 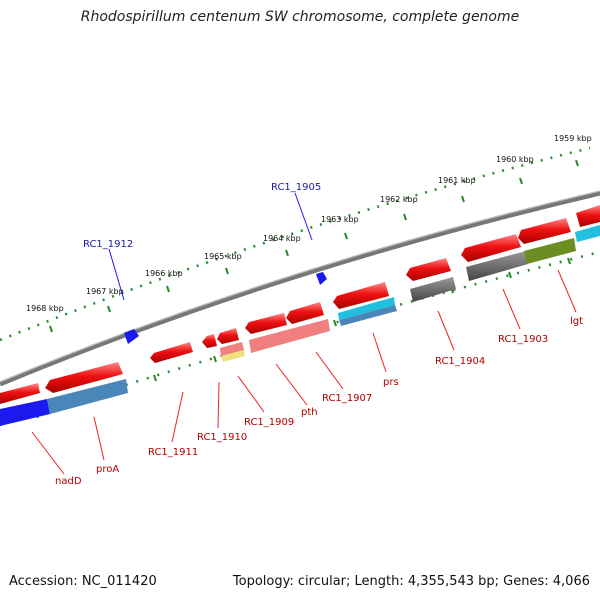 What do you see at coordinates (83, 581) in the screenshot?
I see `accession-text: Accession: NC_011420` at bounding box center [83, 581].